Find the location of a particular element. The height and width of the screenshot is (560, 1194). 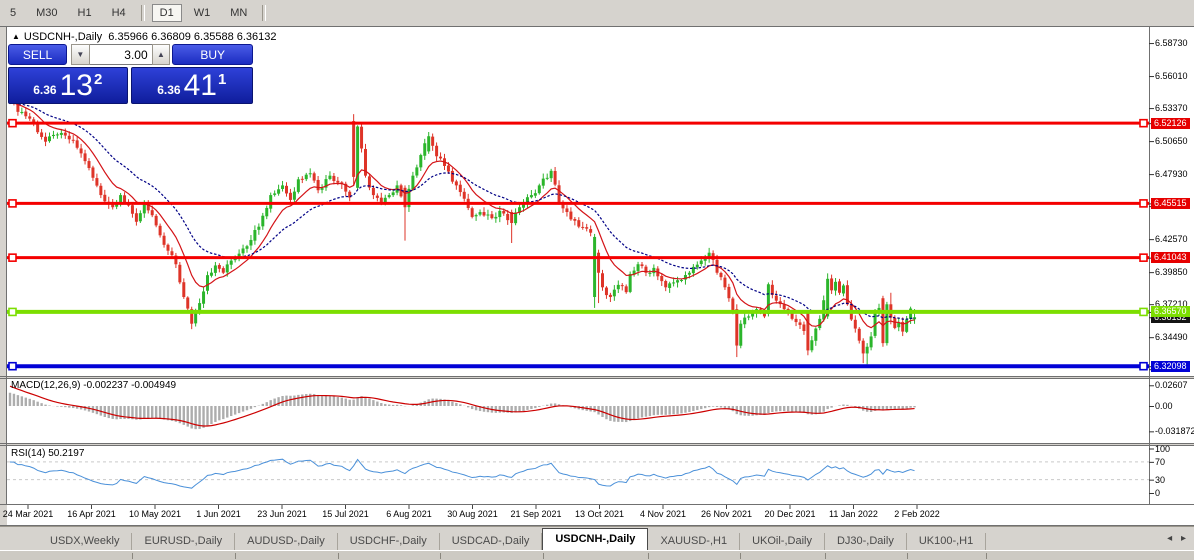

date-axis-label: 13 Oct 2021 is located at coordinates (599, 514).